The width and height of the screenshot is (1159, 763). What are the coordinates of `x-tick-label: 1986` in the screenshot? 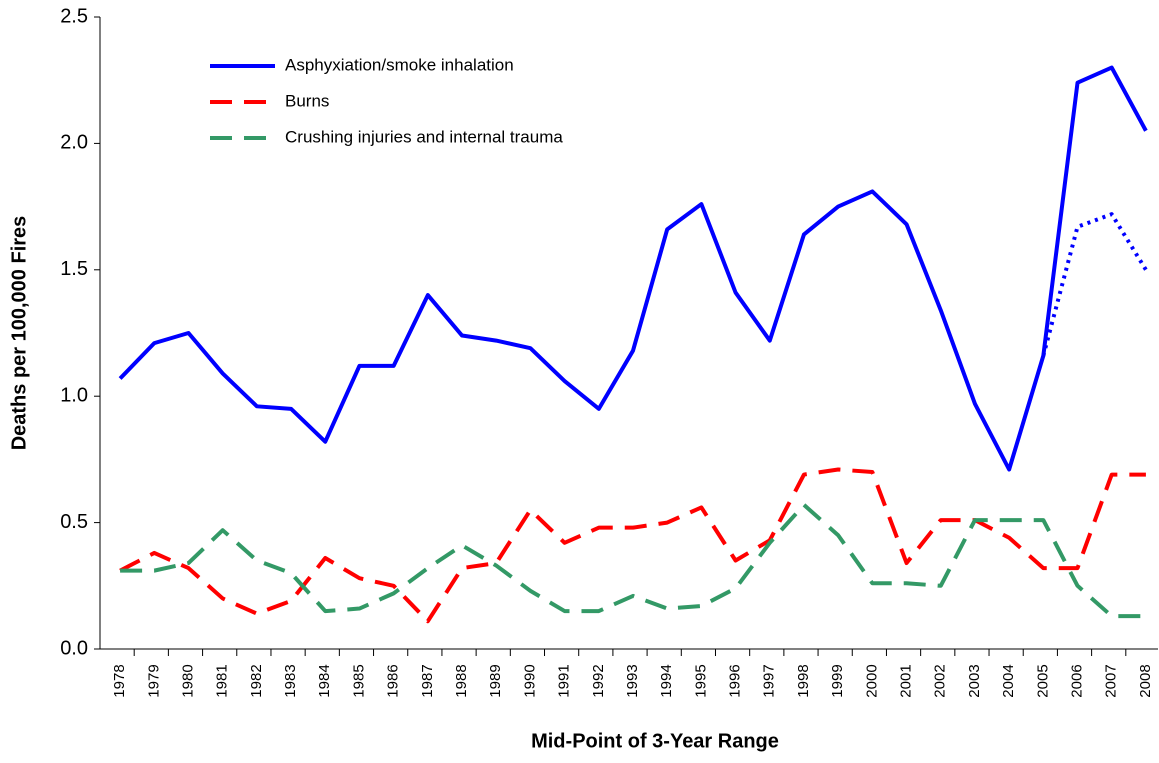 It's located at (393, 680).